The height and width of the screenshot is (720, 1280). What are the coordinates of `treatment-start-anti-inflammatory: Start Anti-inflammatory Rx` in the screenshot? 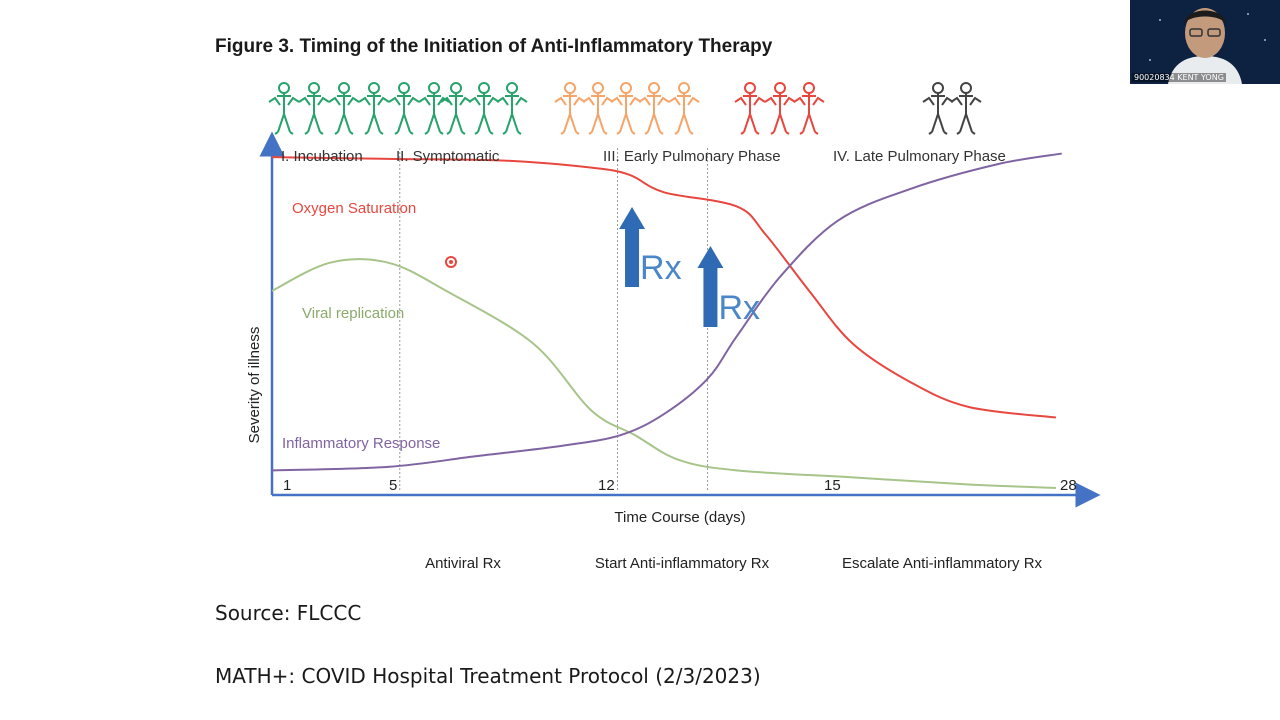 It's located at (682, 563).